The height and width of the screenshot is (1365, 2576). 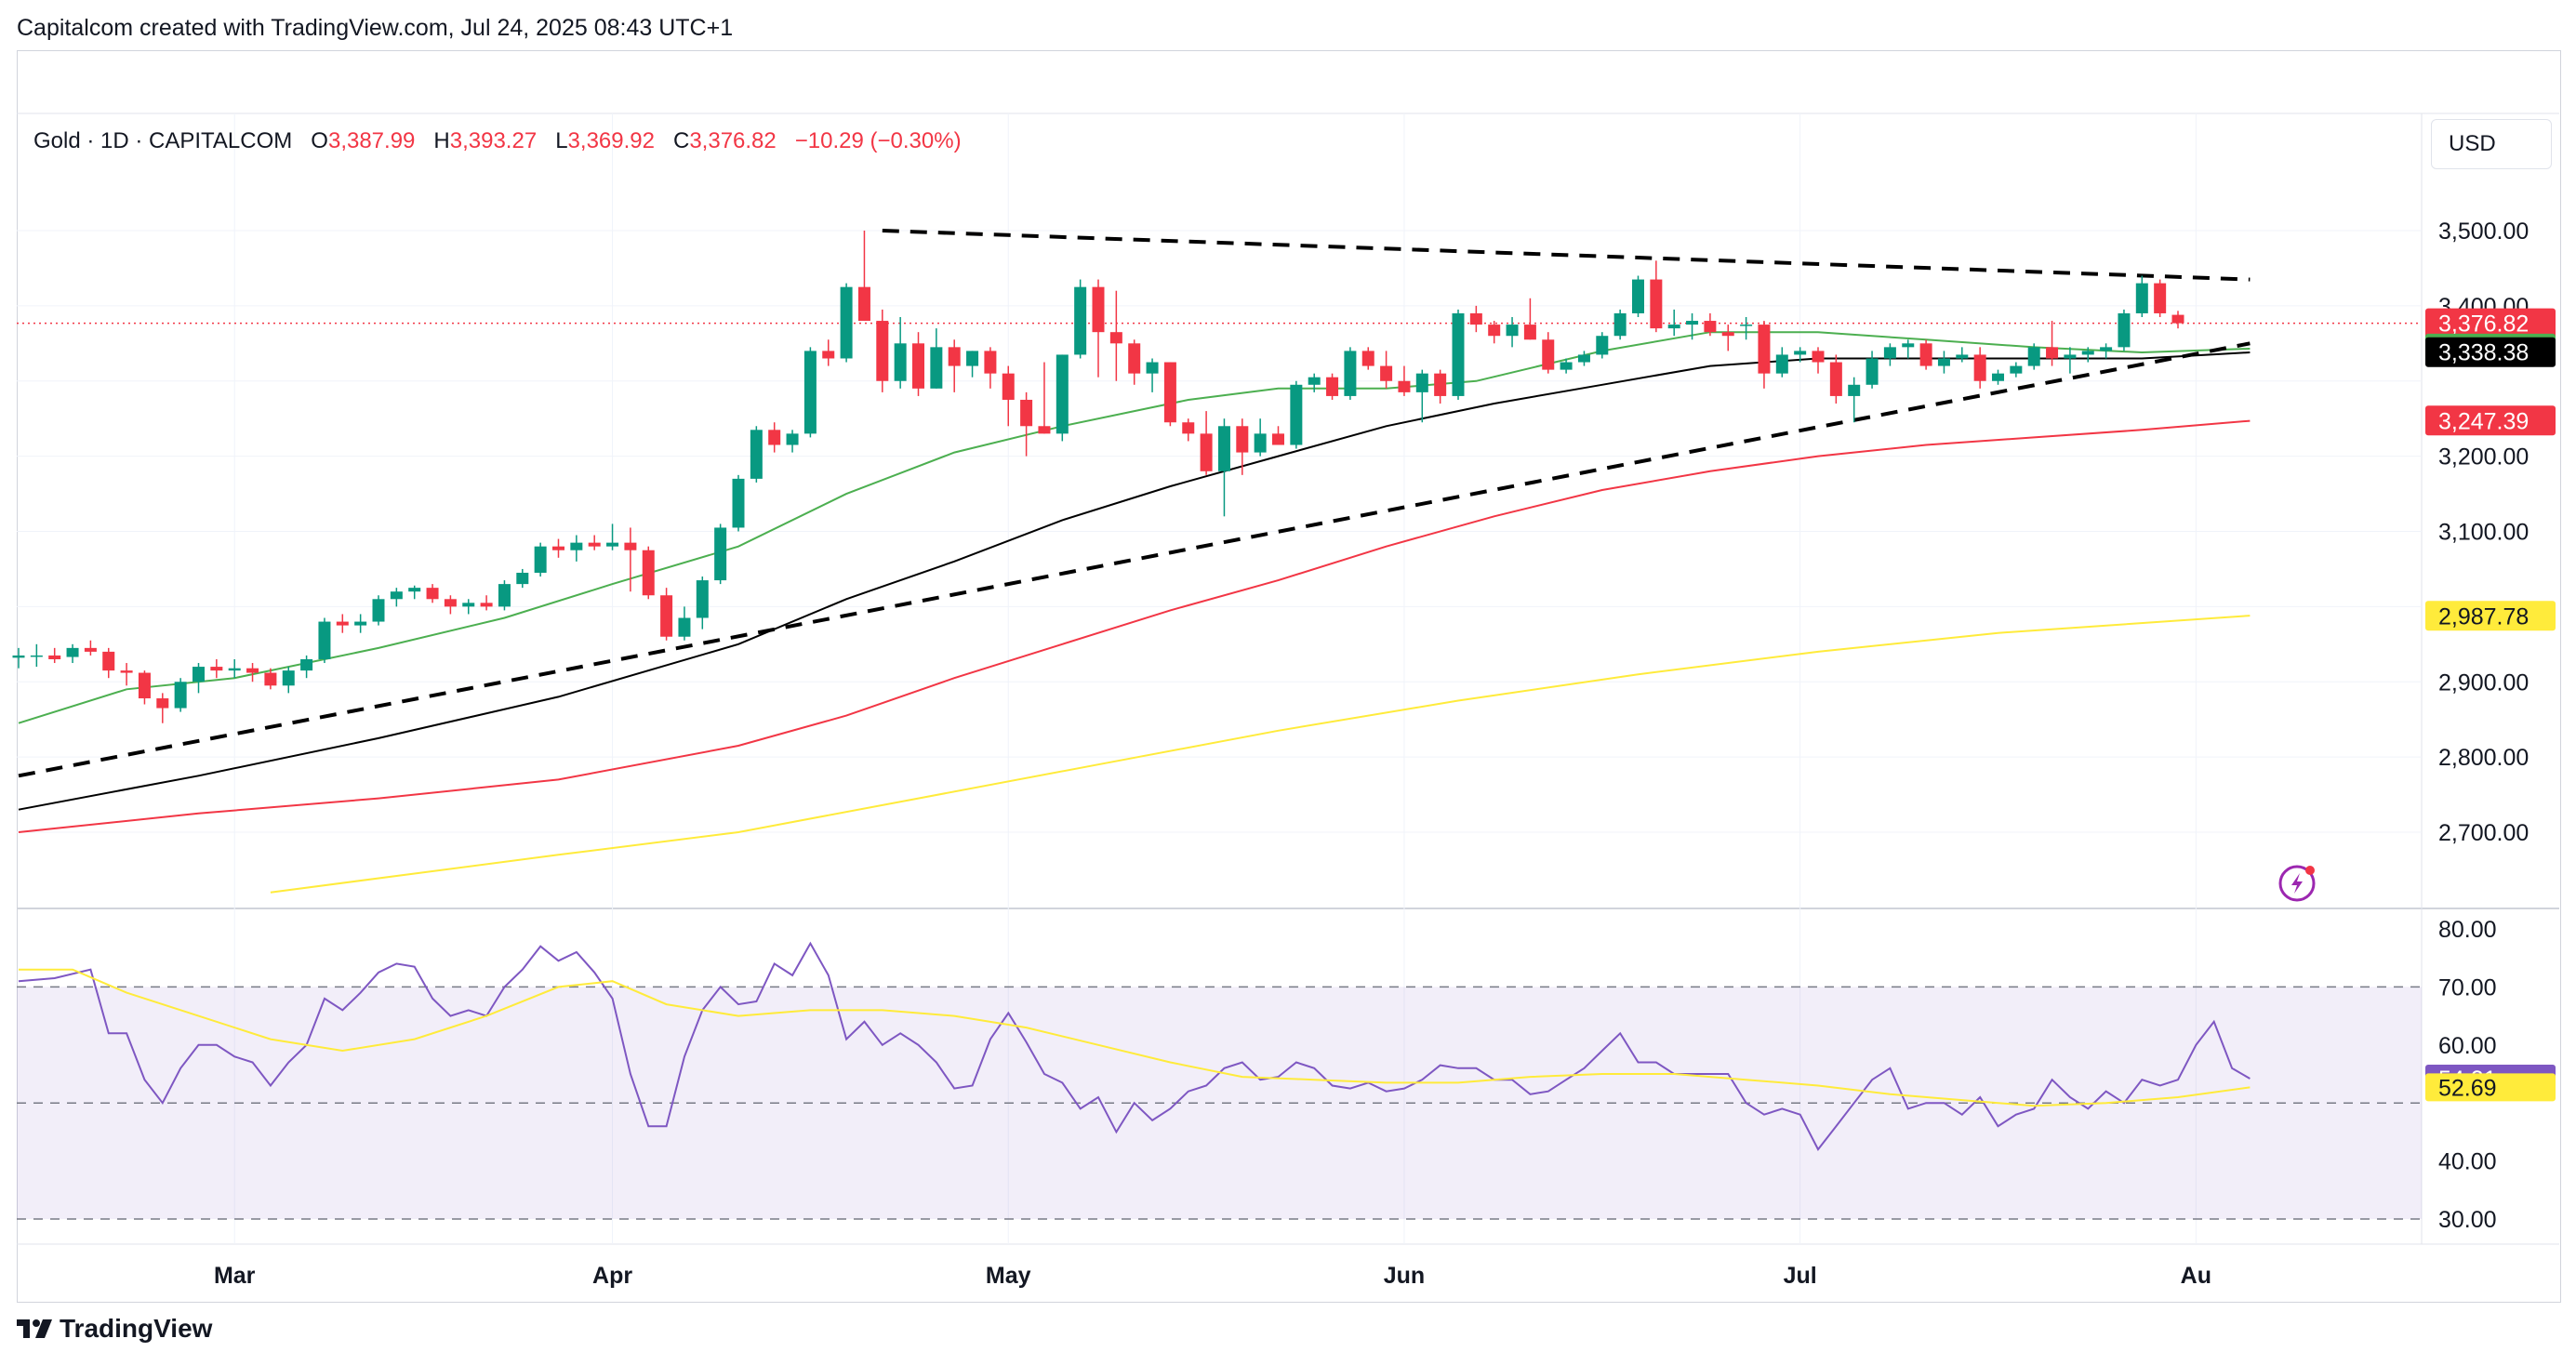 What do you see at coordinates (441, 140) in the screenshot?
I see `high-label: H` at bounding box center [441, 140].